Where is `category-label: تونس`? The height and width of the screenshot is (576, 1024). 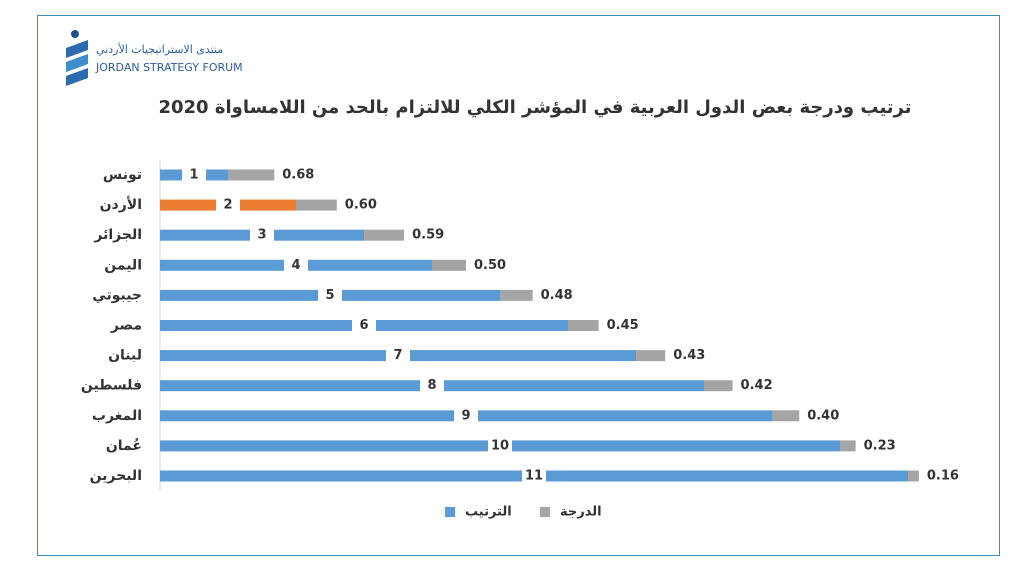
category-label: تونس is located at coordinates (122, 175).